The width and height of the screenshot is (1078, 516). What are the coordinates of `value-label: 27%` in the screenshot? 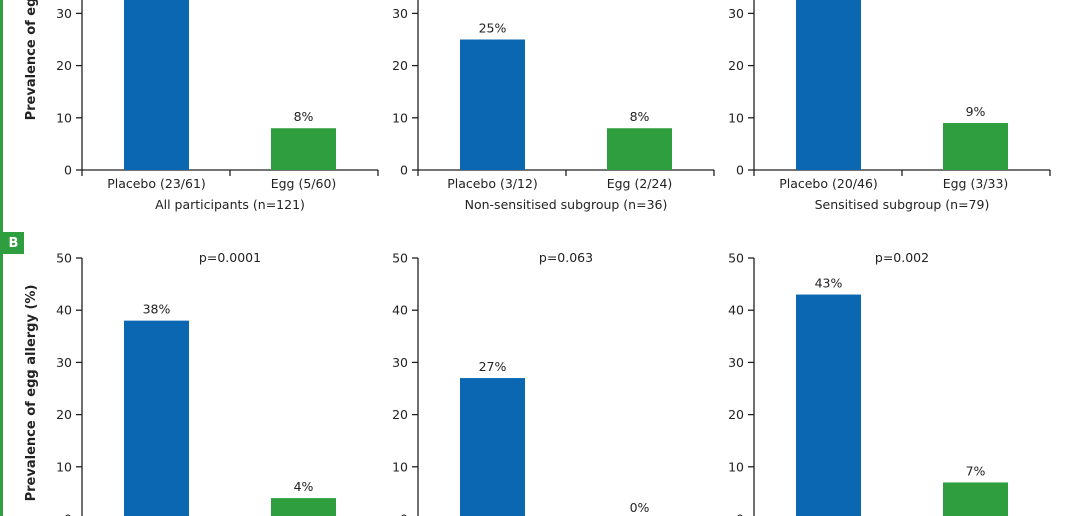 It's located at (493, 366).